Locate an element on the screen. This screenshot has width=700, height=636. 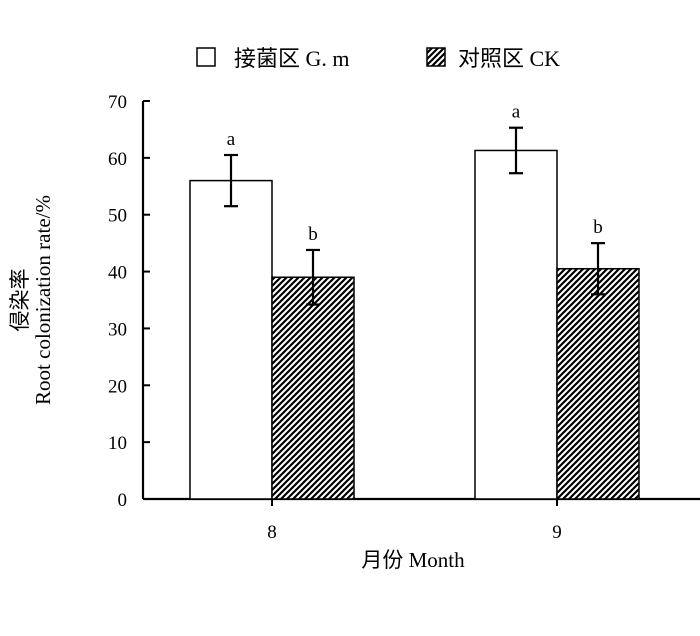
x-tick-label: 9 is located at coordinates (557, 532).